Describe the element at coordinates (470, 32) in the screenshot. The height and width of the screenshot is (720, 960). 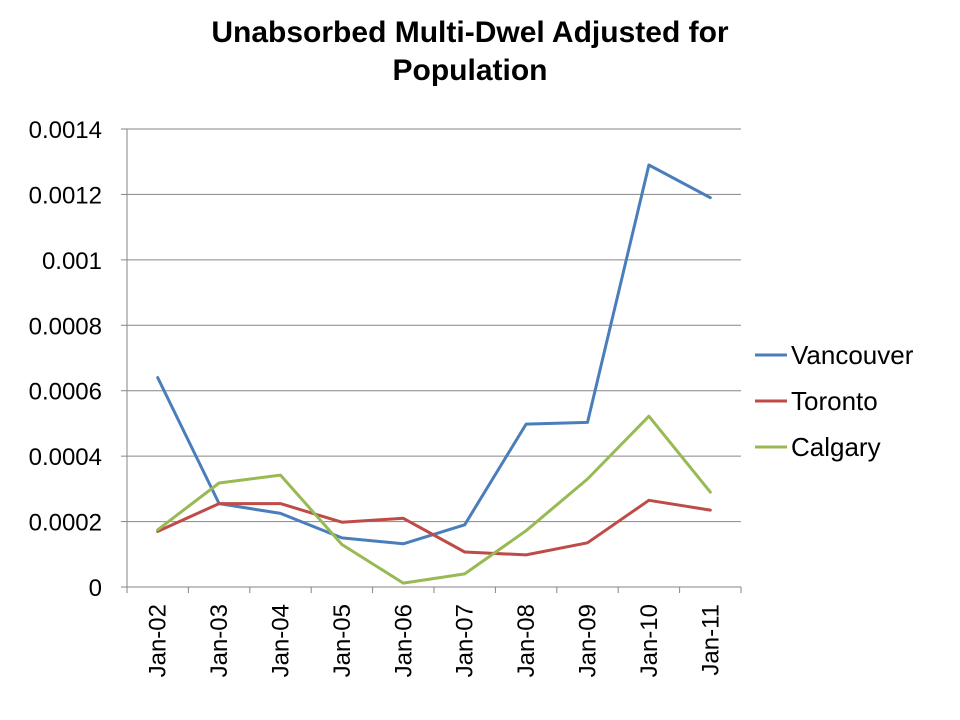
I see `chart-title-line-1: Unabsorbed Multi-Dwel Adjusted for` at that location.